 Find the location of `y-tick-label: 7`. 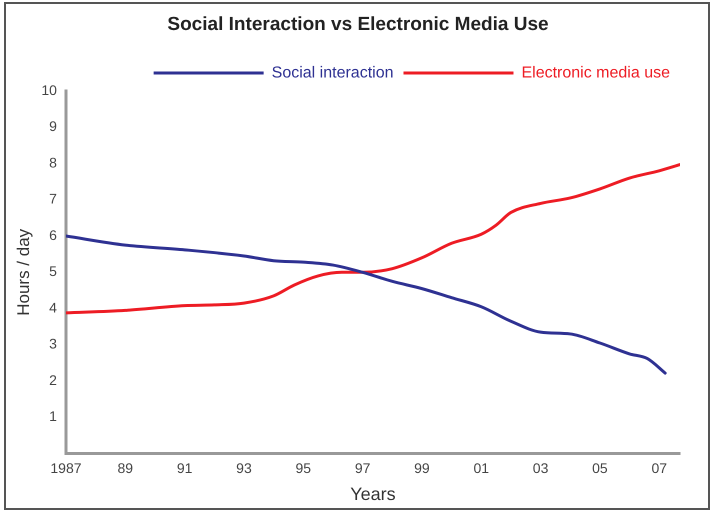

y-tick-label: 7 is located at coordinates (53, 198).